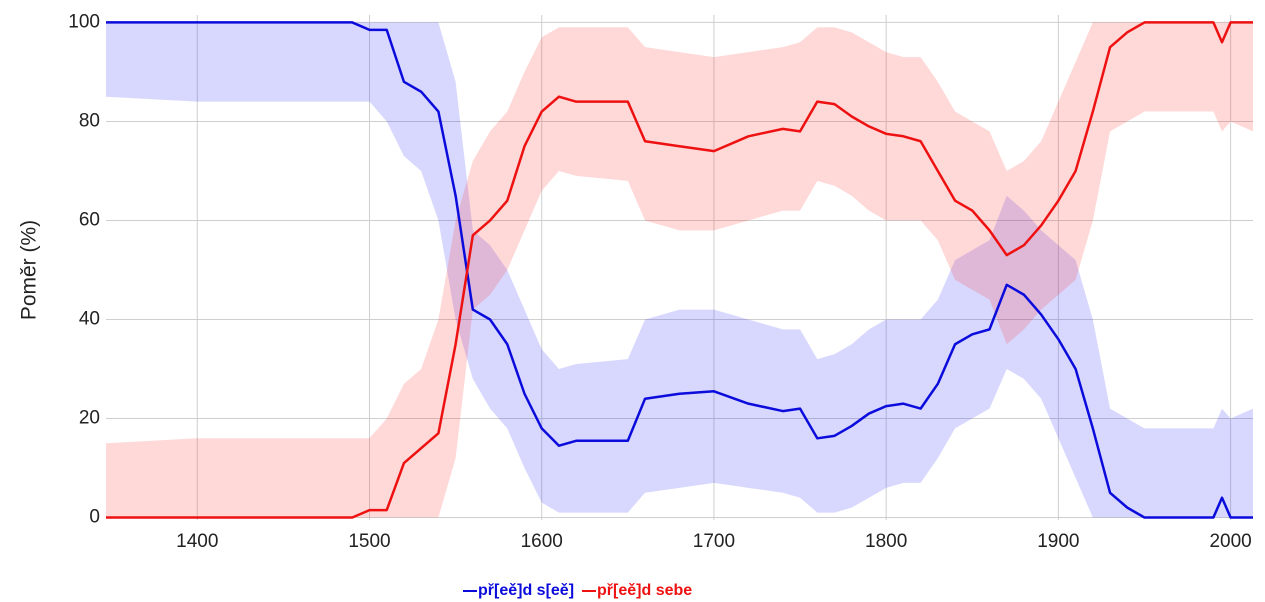 The image size is (1265, 602). What do you see at coordinates (526, 590) in the screenshot?
I see `legend-label: př[eě]d s[eě]` at bounding box center [526, 590].